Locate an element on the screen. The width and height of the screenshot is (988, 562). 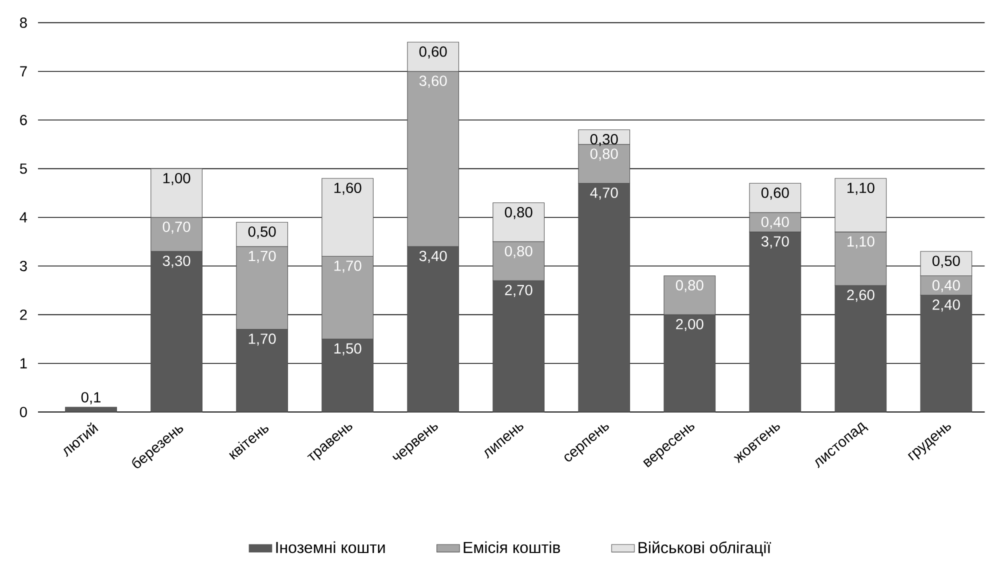
data-label: 1,60 is located at coordinates (348, 188).